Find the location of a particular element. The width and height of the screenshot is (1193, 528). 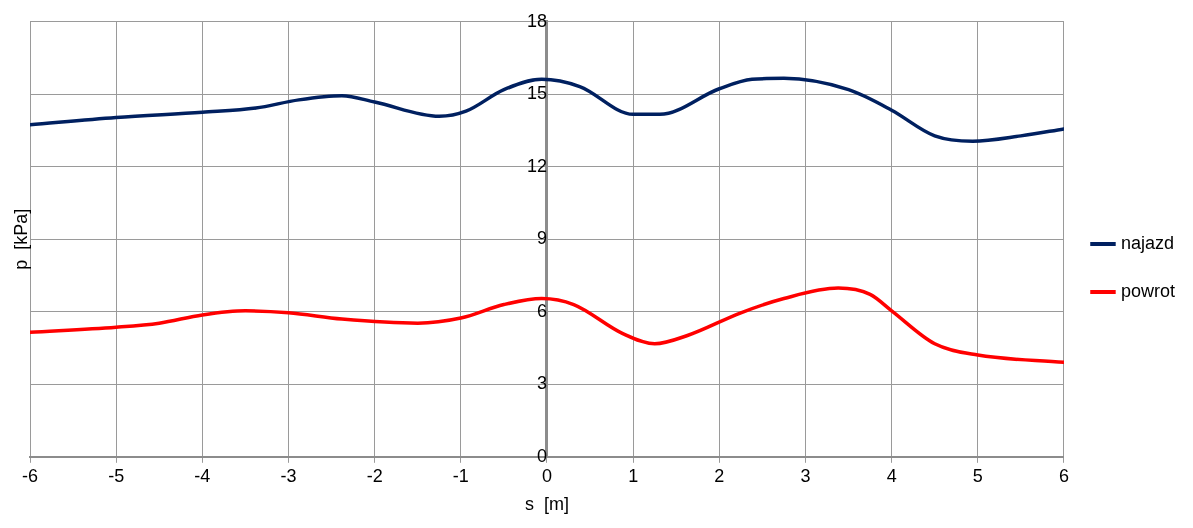

x-tick-label: -6 is located at coordinates (30, 475).